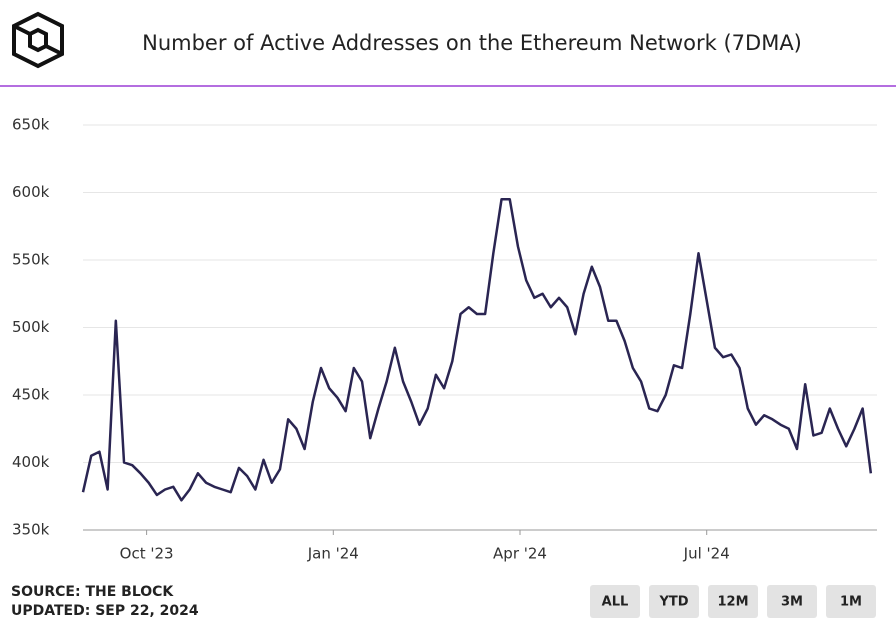 The height and width of the screenshot is (634, 896). I want to click on x-tick-label: Jul '24, so click(706, 554).